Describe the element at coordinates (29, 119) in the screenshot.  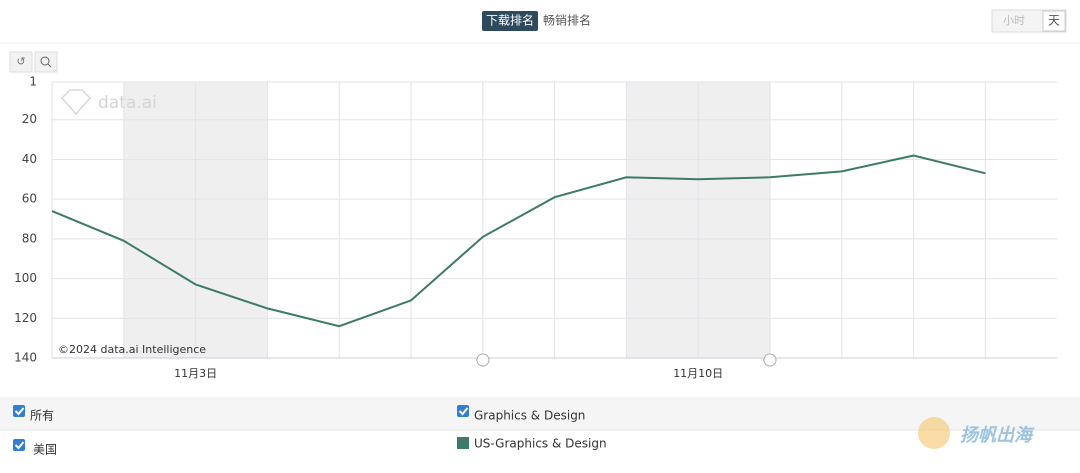
I see `y-tick-label: 20` at that location.